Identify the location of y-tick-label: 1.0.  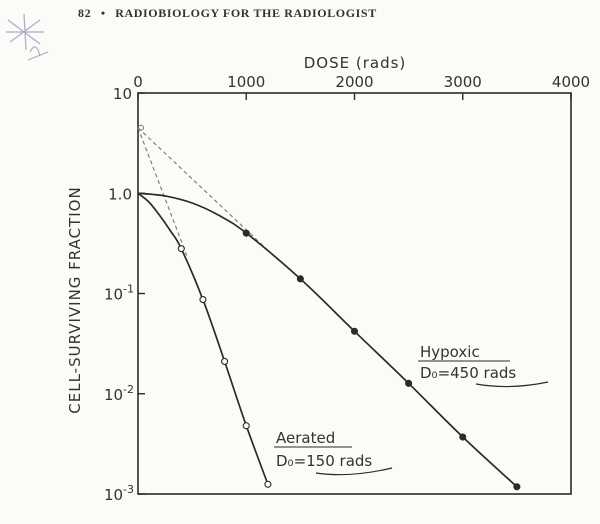
(120, 194).